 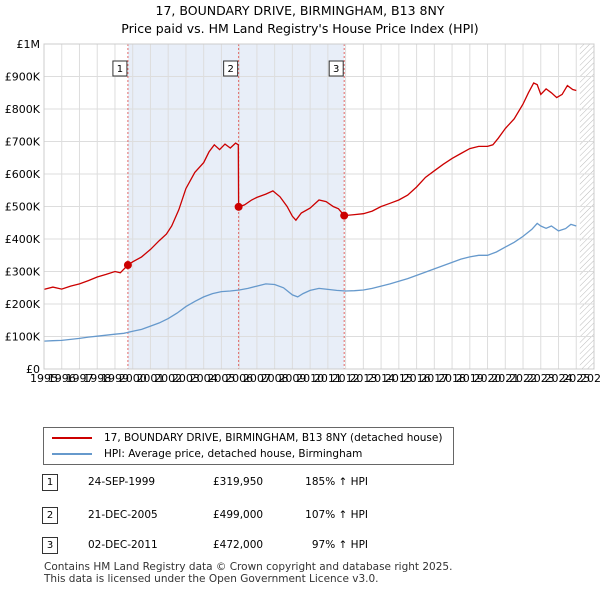 I want to click on x-tick-label: 2009, so click(x=292, y=378).